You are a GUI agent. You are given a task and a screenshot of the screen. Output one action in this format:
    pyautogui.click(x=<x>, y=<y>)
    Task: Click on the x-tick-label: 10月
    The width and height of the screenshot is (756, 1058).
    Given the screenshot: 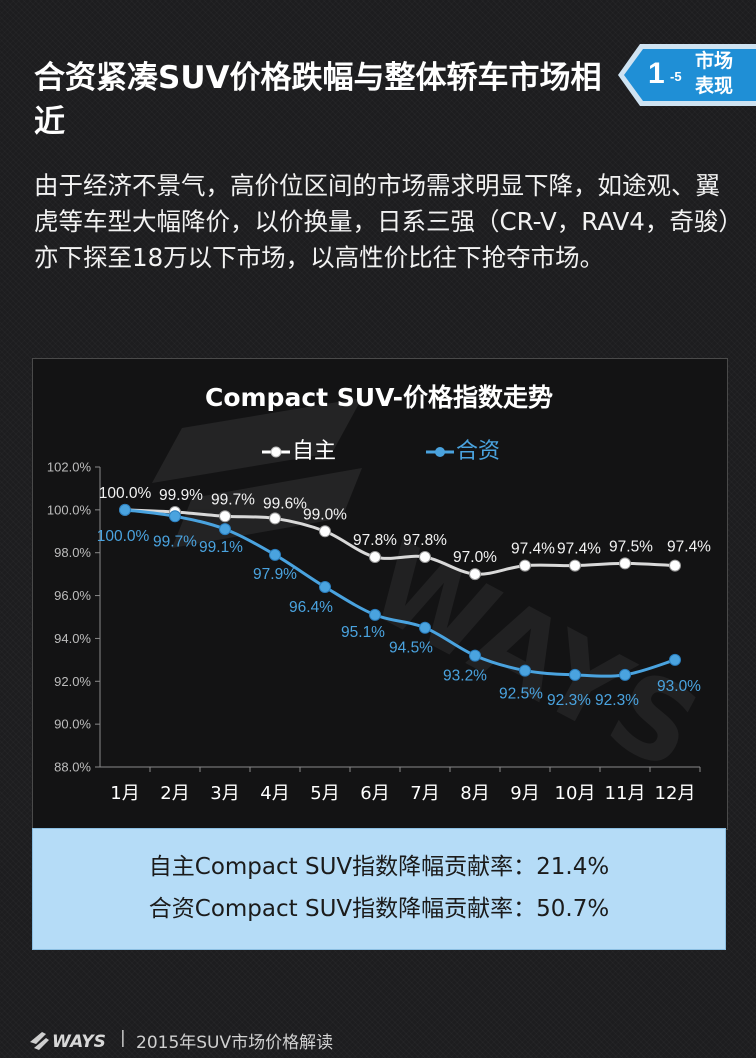 What is the action you would take?
    pyautogui.click(x=575, y=793)
    